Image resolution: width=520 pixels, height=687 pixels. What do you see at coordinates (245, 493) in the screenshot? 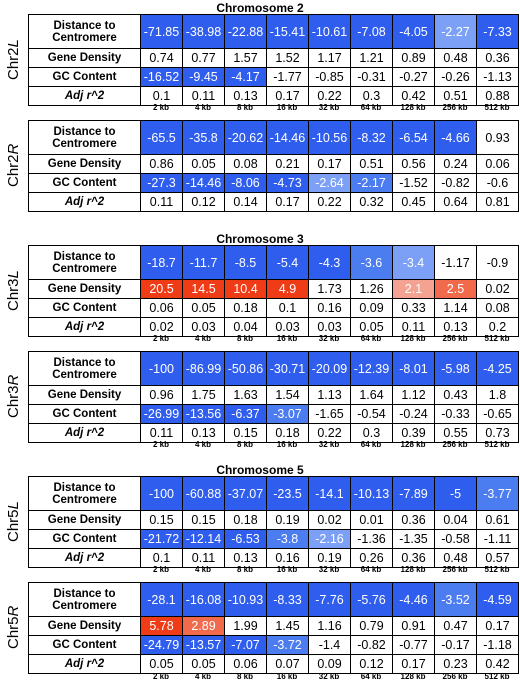
I see `value-cell: -37.07` at bounding box center [245, 493].